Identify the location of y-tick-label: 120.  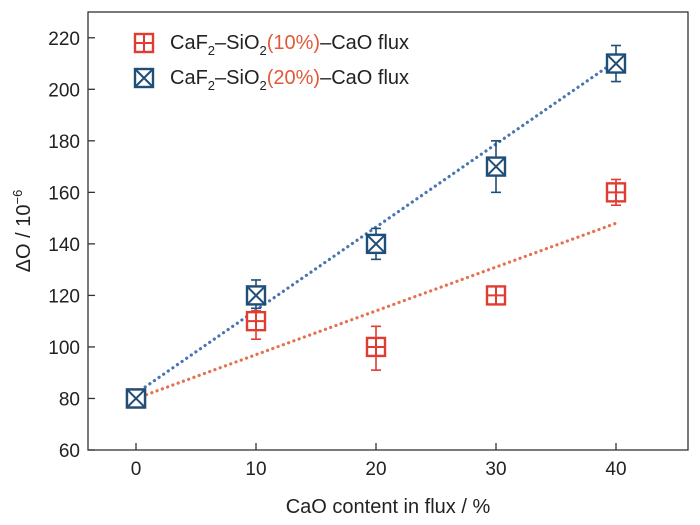
(64, 296).